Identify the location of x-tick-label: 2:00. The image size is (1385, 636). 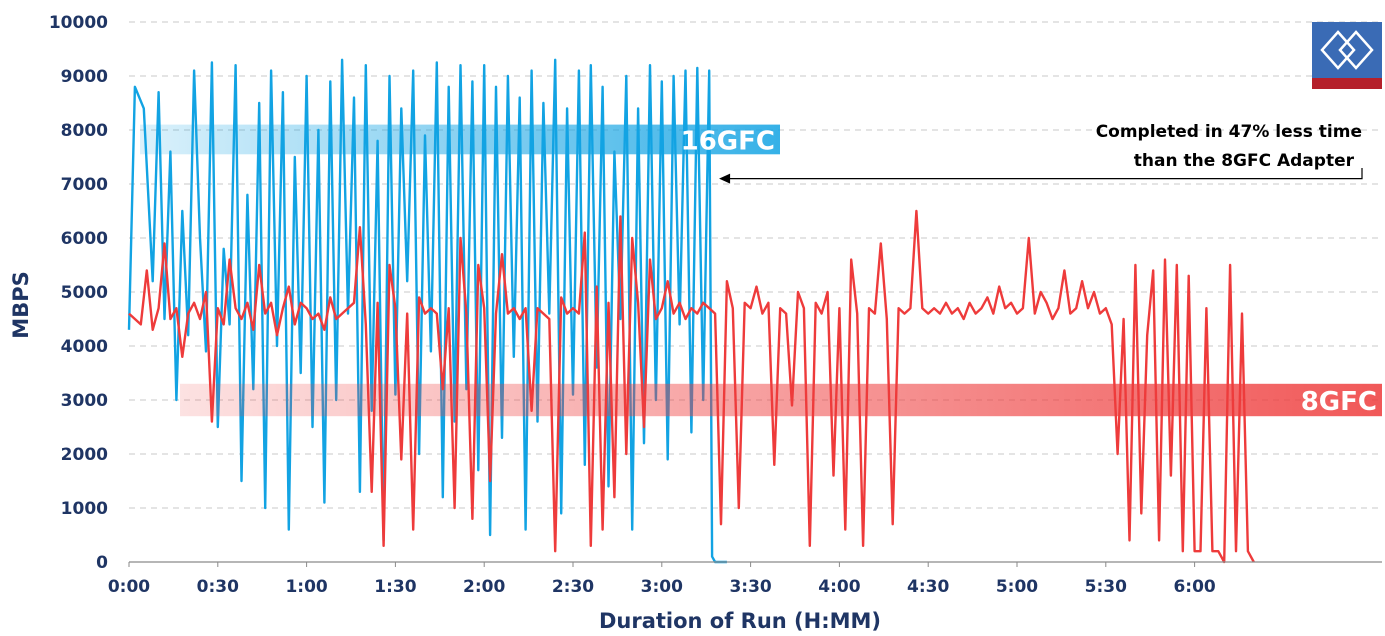
(484, 587).